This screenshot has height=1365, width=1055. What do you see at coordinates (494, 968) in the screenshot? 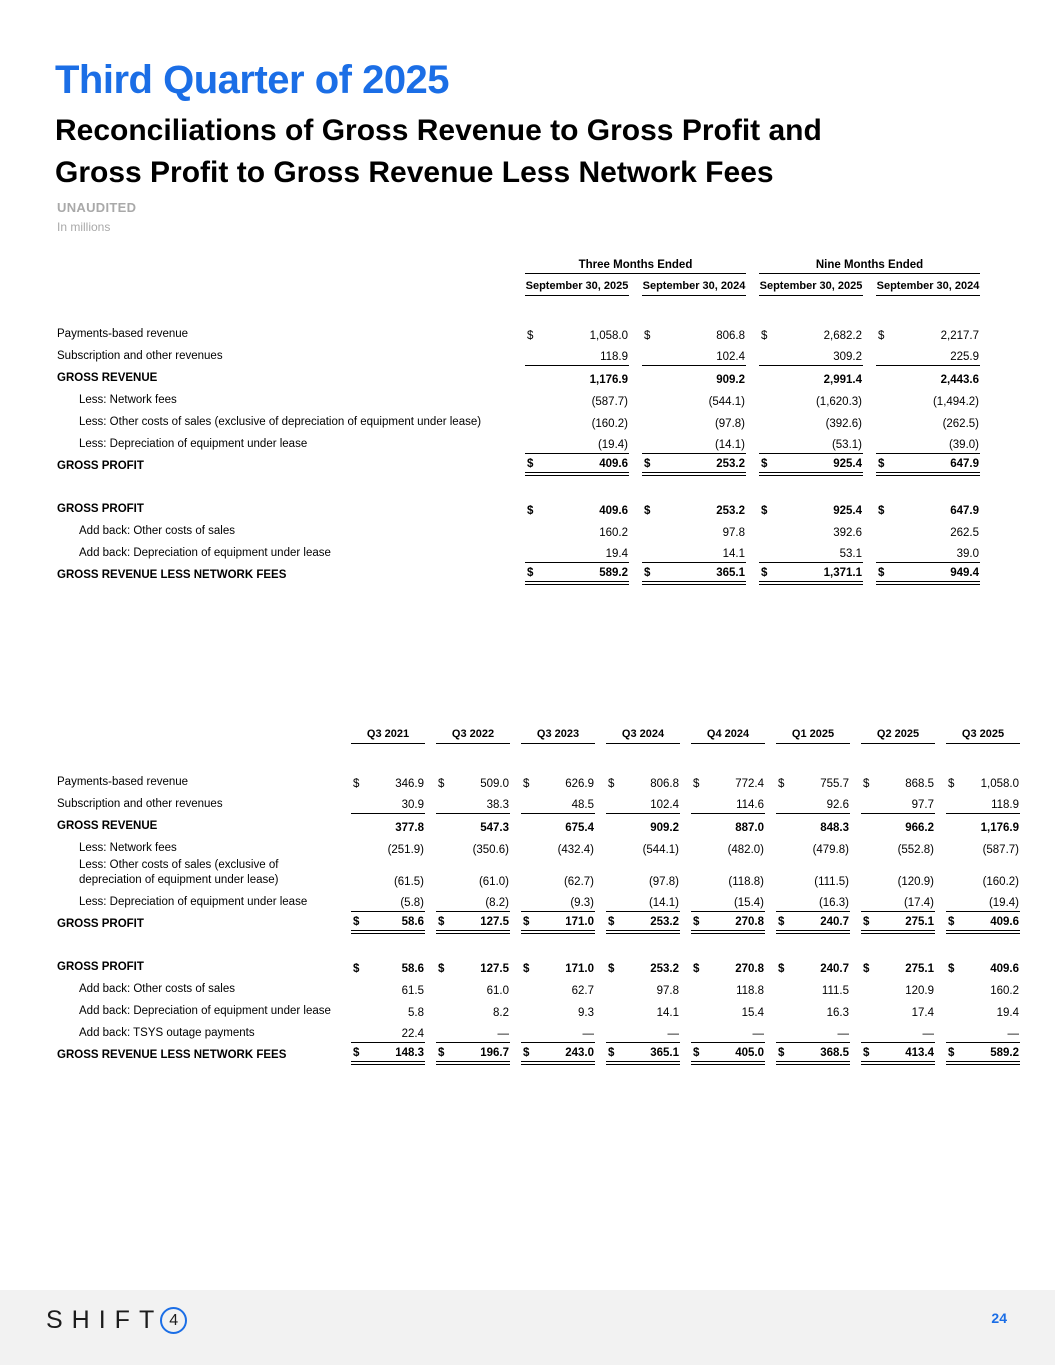
I see `cell-value: 127.5` at bounding box center [494, 968].